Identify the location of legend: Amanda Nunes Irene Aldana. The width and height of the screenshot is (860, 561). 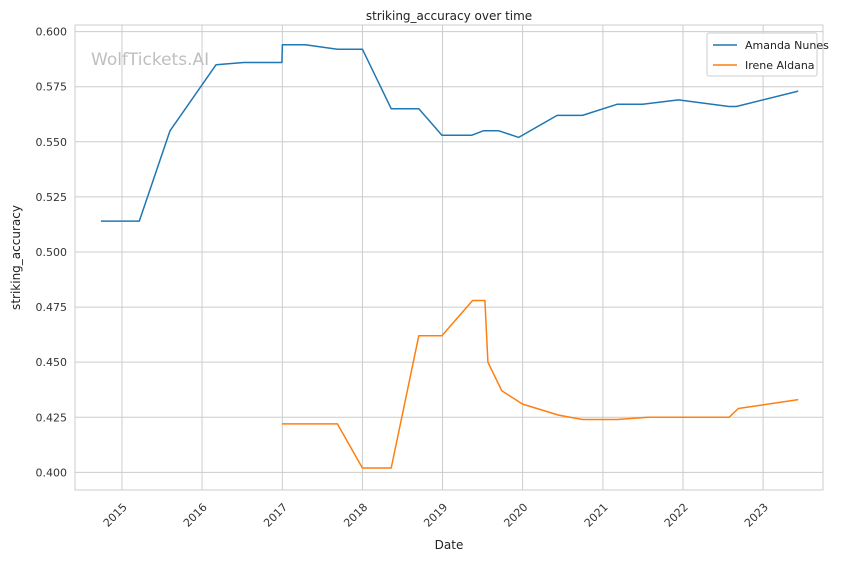
(767, 54).